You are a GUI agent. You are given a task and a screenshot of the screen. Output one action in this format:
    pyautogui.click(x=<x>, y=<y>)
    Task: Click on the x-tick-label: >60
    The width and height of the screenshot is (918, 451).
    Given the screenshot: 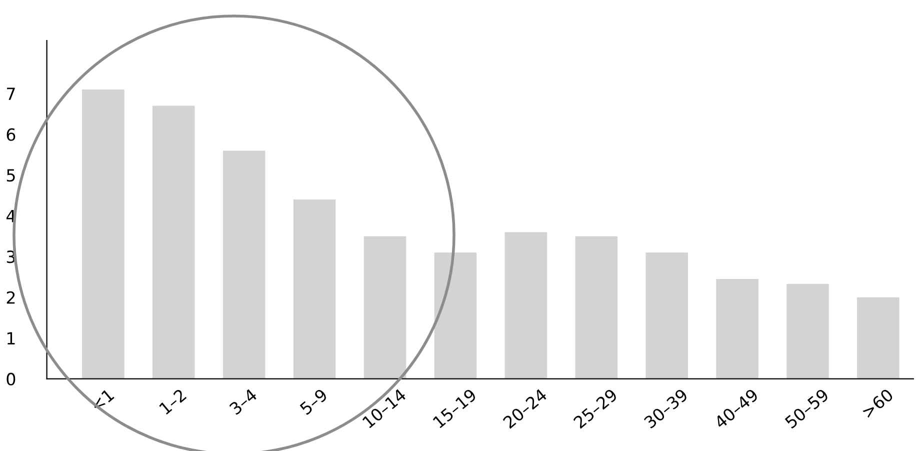 What is the action you would take?
    pyautogui.click(x=877, y=403)
    